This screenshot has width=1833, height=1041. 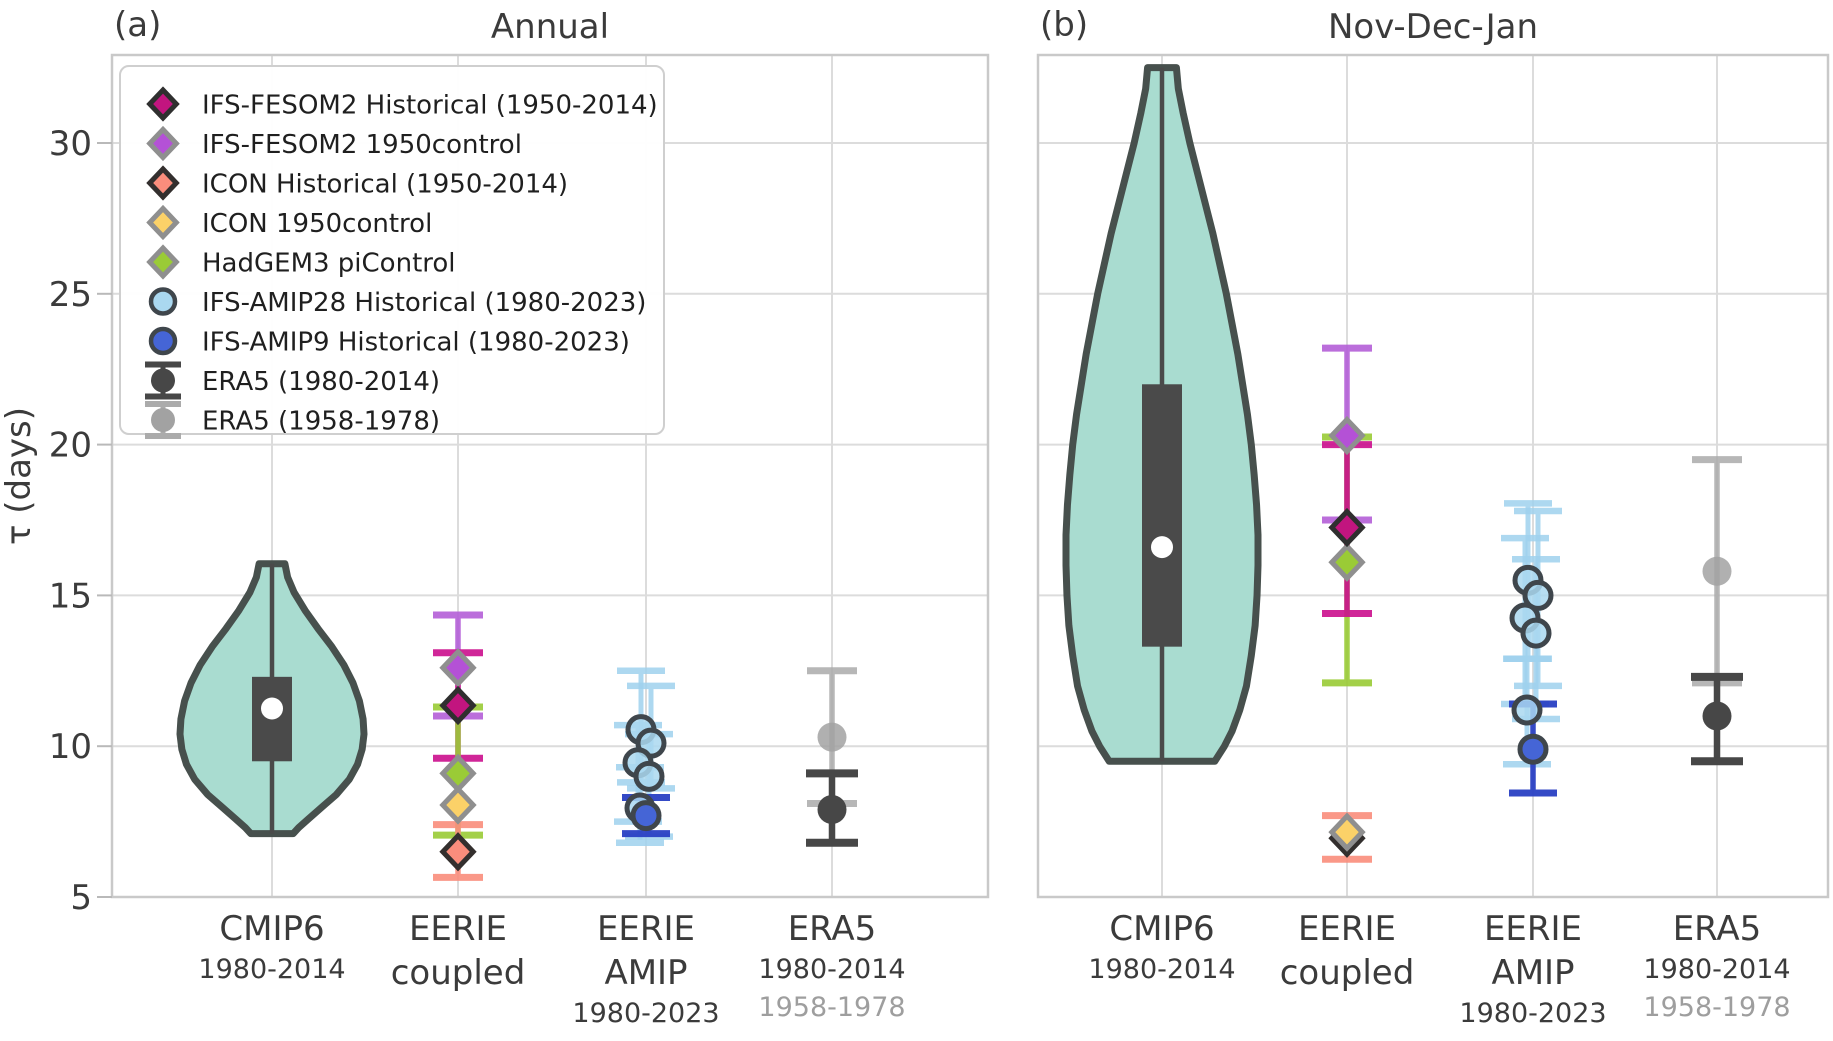 What do you see at coordinates (317, 224) in the screenshot?
I see `legend-label-icon_ctrl: ICON 1950control` at bounding box center [317, 224].